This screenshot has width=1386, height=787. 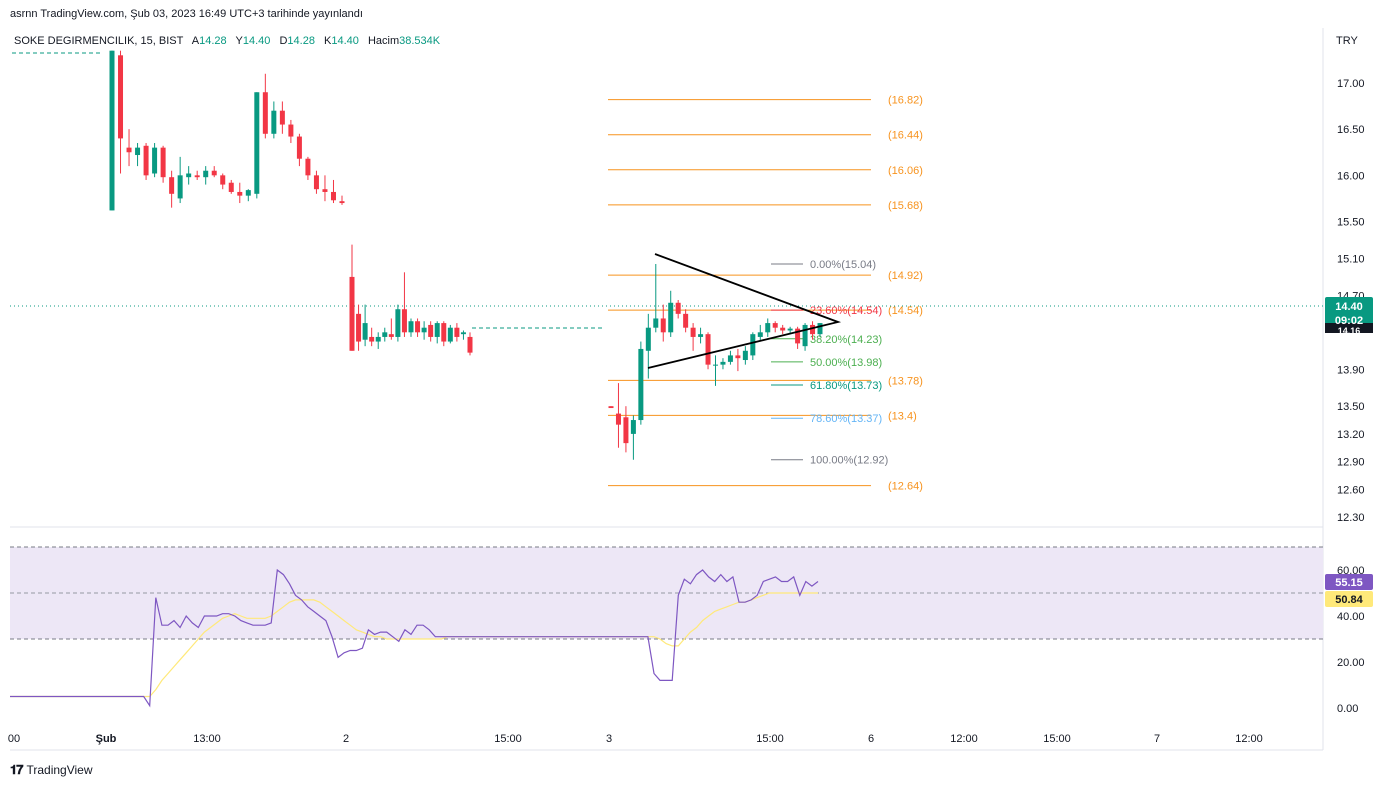 I want to click on last-price-value: 14.40, so click(x=1349, y=307).